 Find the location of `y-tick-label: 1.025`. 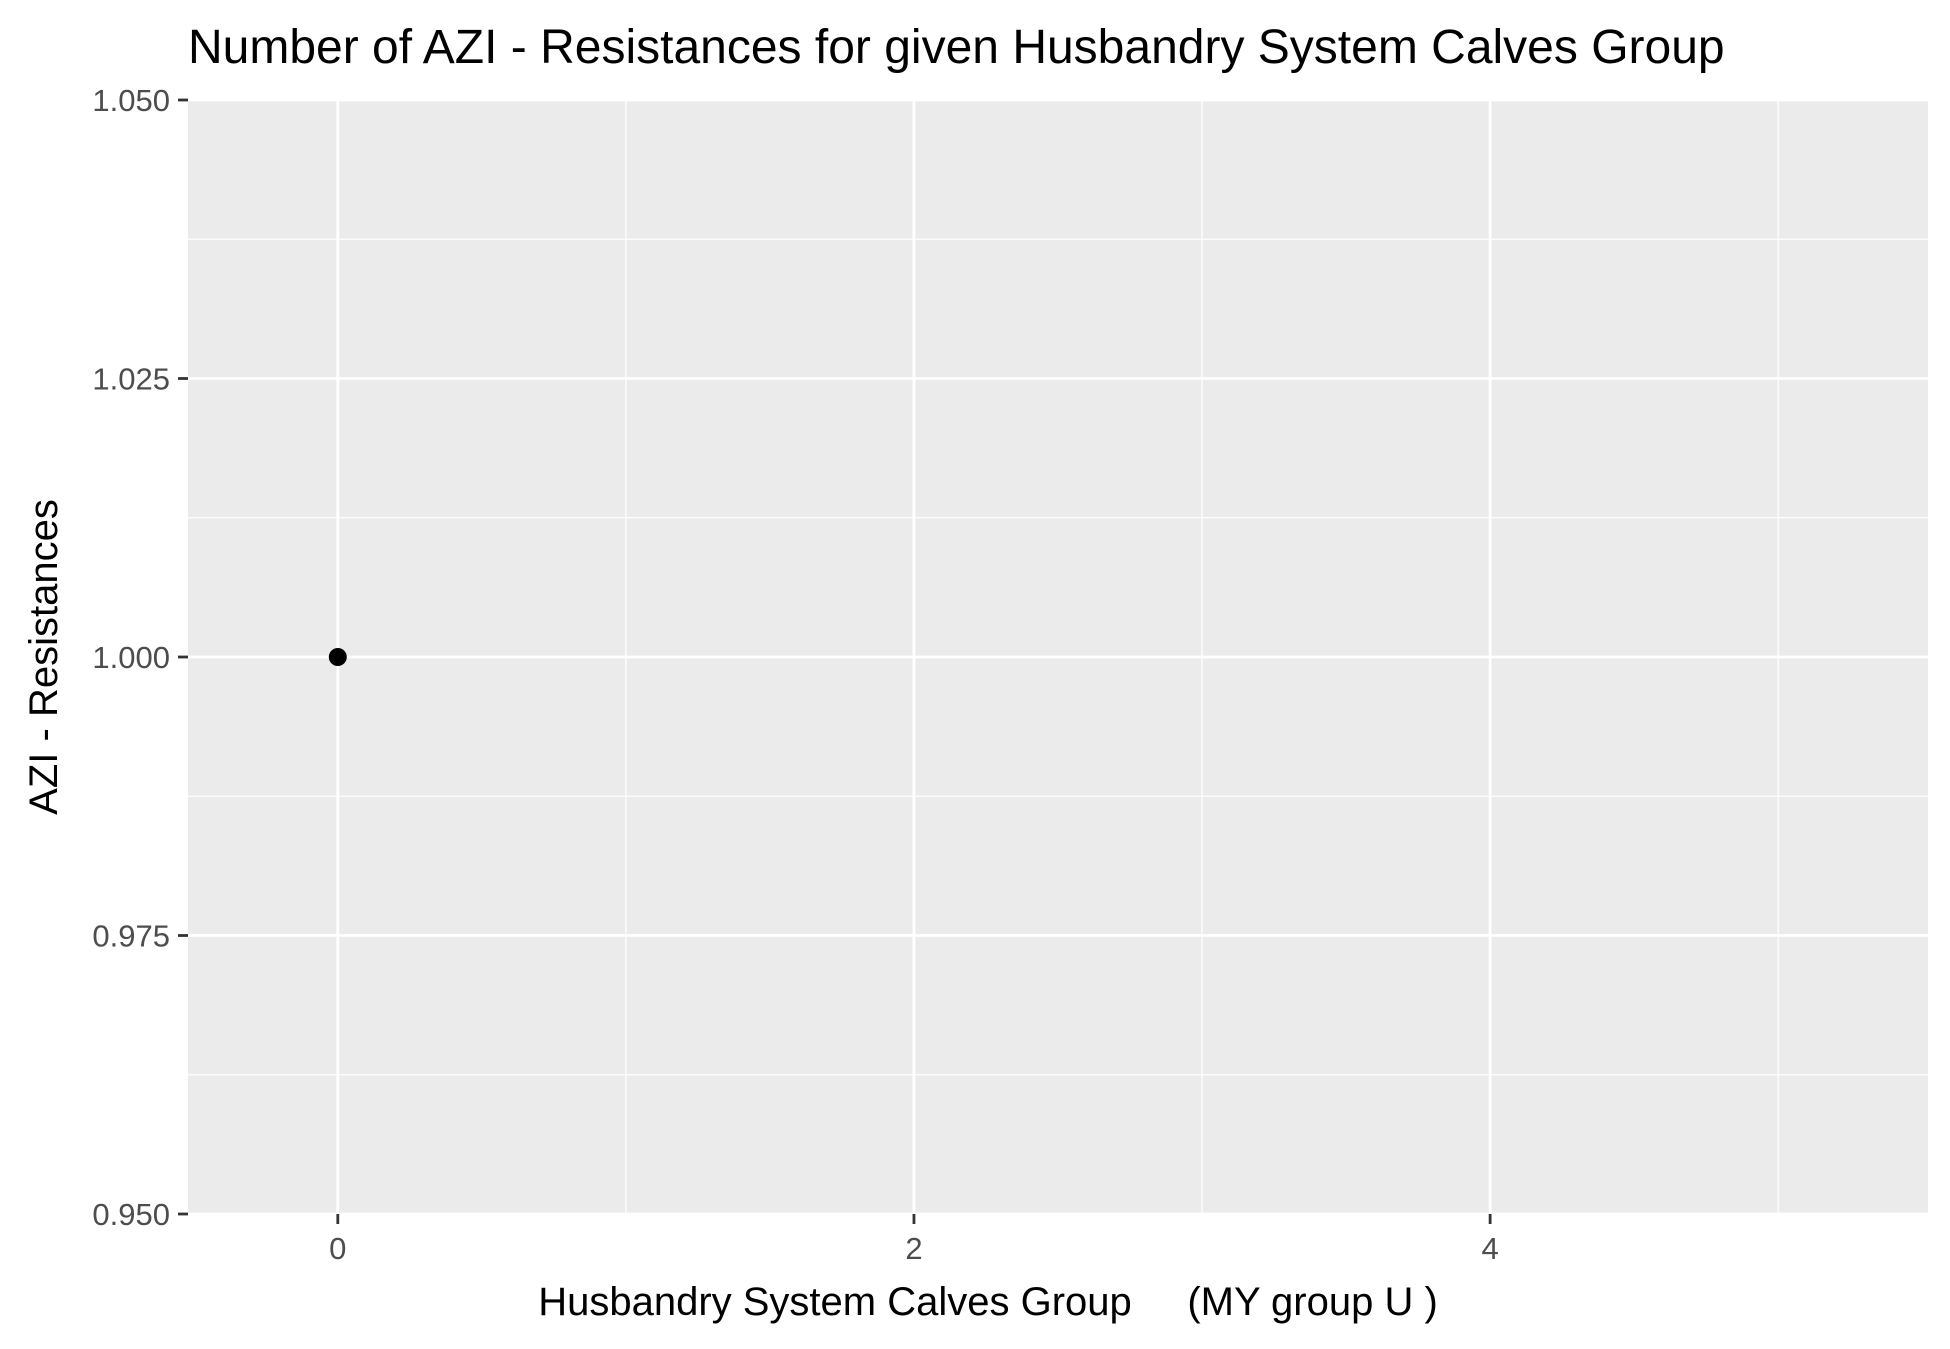

y-tick-label: 1.025 is located at coordinates (131, 379).